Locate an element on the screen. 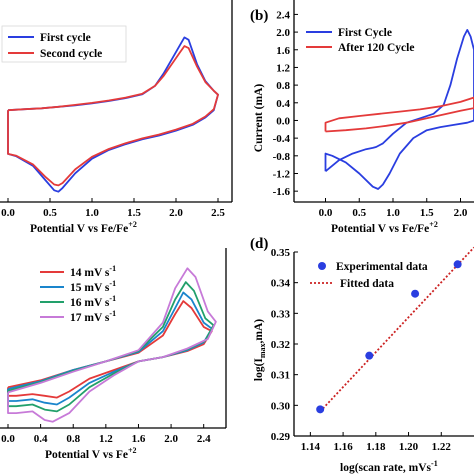  panel-d-y-axis-title: log(Imax,mA) is located at coordinates (260, 350).